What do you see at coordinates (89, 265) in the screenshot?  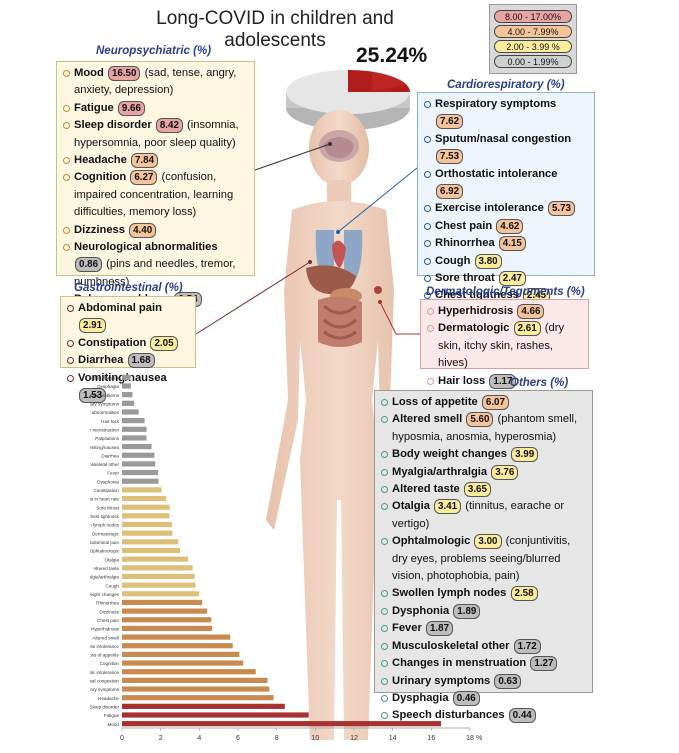 I see `prevalence-badge: 0.86` at bounding box center [89, 265].